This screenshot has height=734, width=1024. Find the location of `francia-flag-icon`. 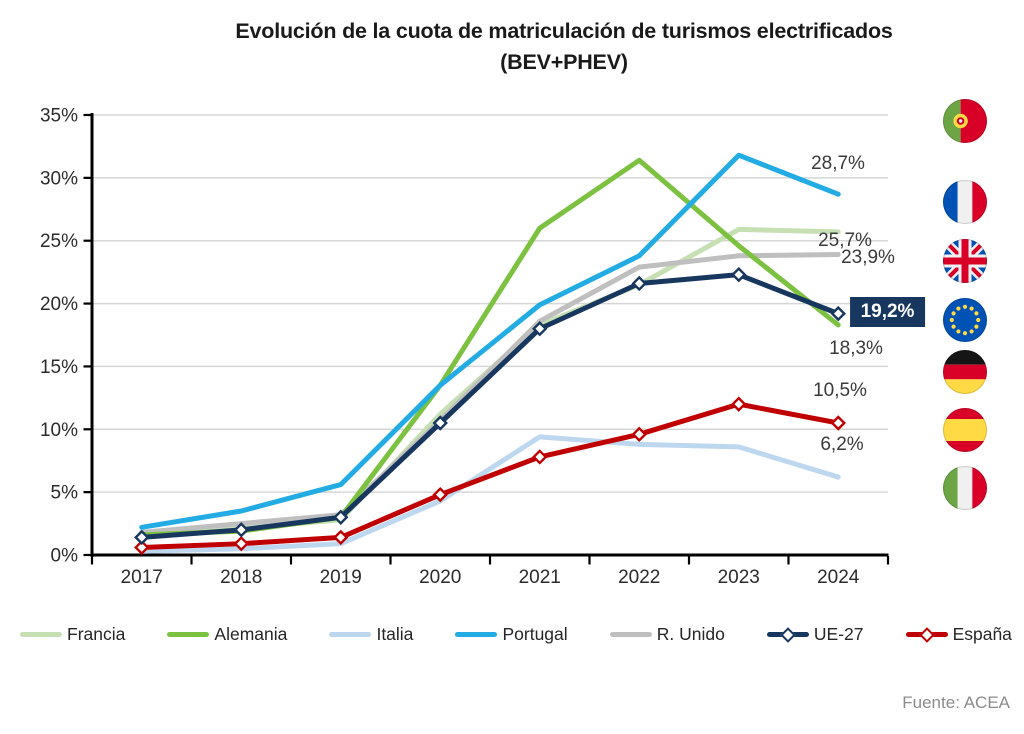

francia-flag-icon is located at coordinates (965, 202).